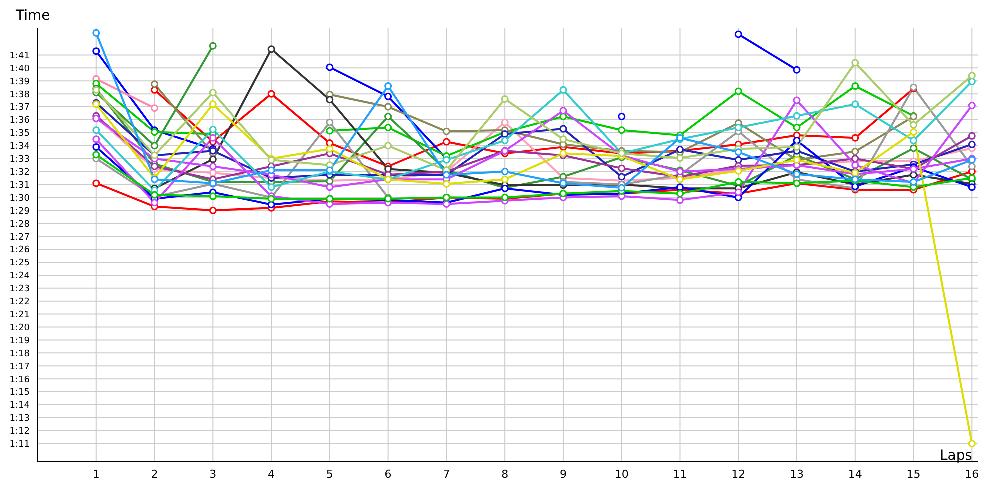  What do you see at coordinates (20, 303) in the screenshot?
I see `y-tick-label: 1:22` at bounding box center [20, 303].